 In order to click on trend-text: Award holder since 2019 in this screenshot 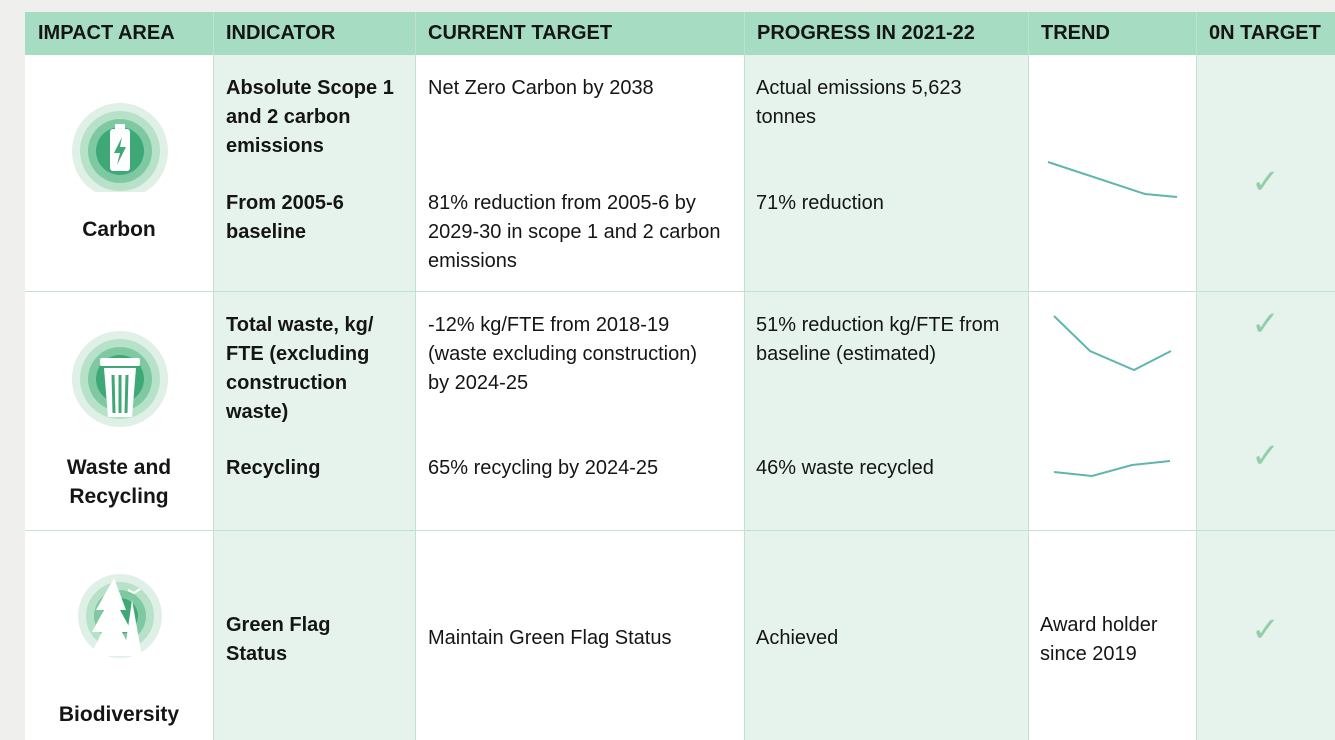, I will do `click(1099, 639)`.